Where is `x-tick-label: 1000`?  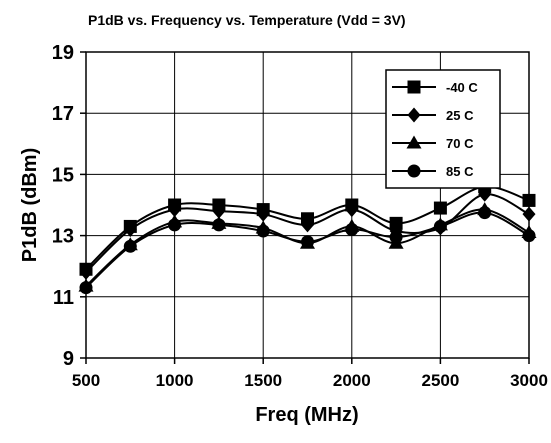 x-tick-label: 1000 is located at coordinates (175, 380).